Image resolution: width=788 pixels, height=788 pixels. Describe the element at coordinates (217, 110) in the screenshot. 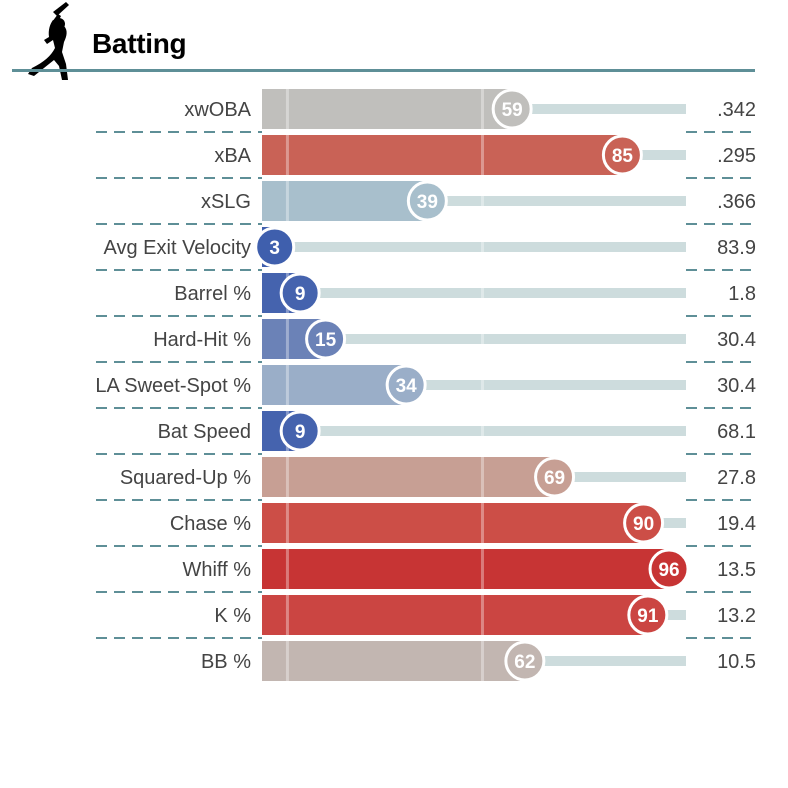

I see `metric-label: xwOBA` at that location.